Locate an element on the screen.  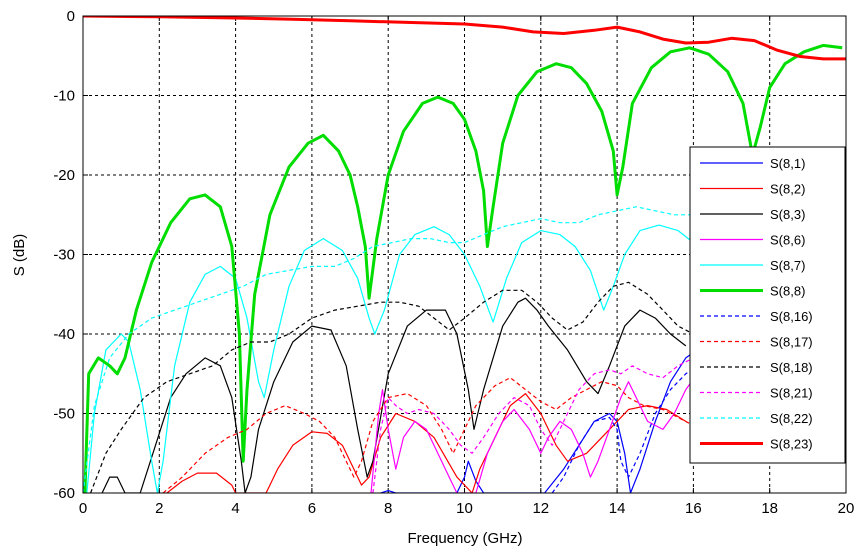
legend-label: S(8,3) is located at coordinates (787, 214).